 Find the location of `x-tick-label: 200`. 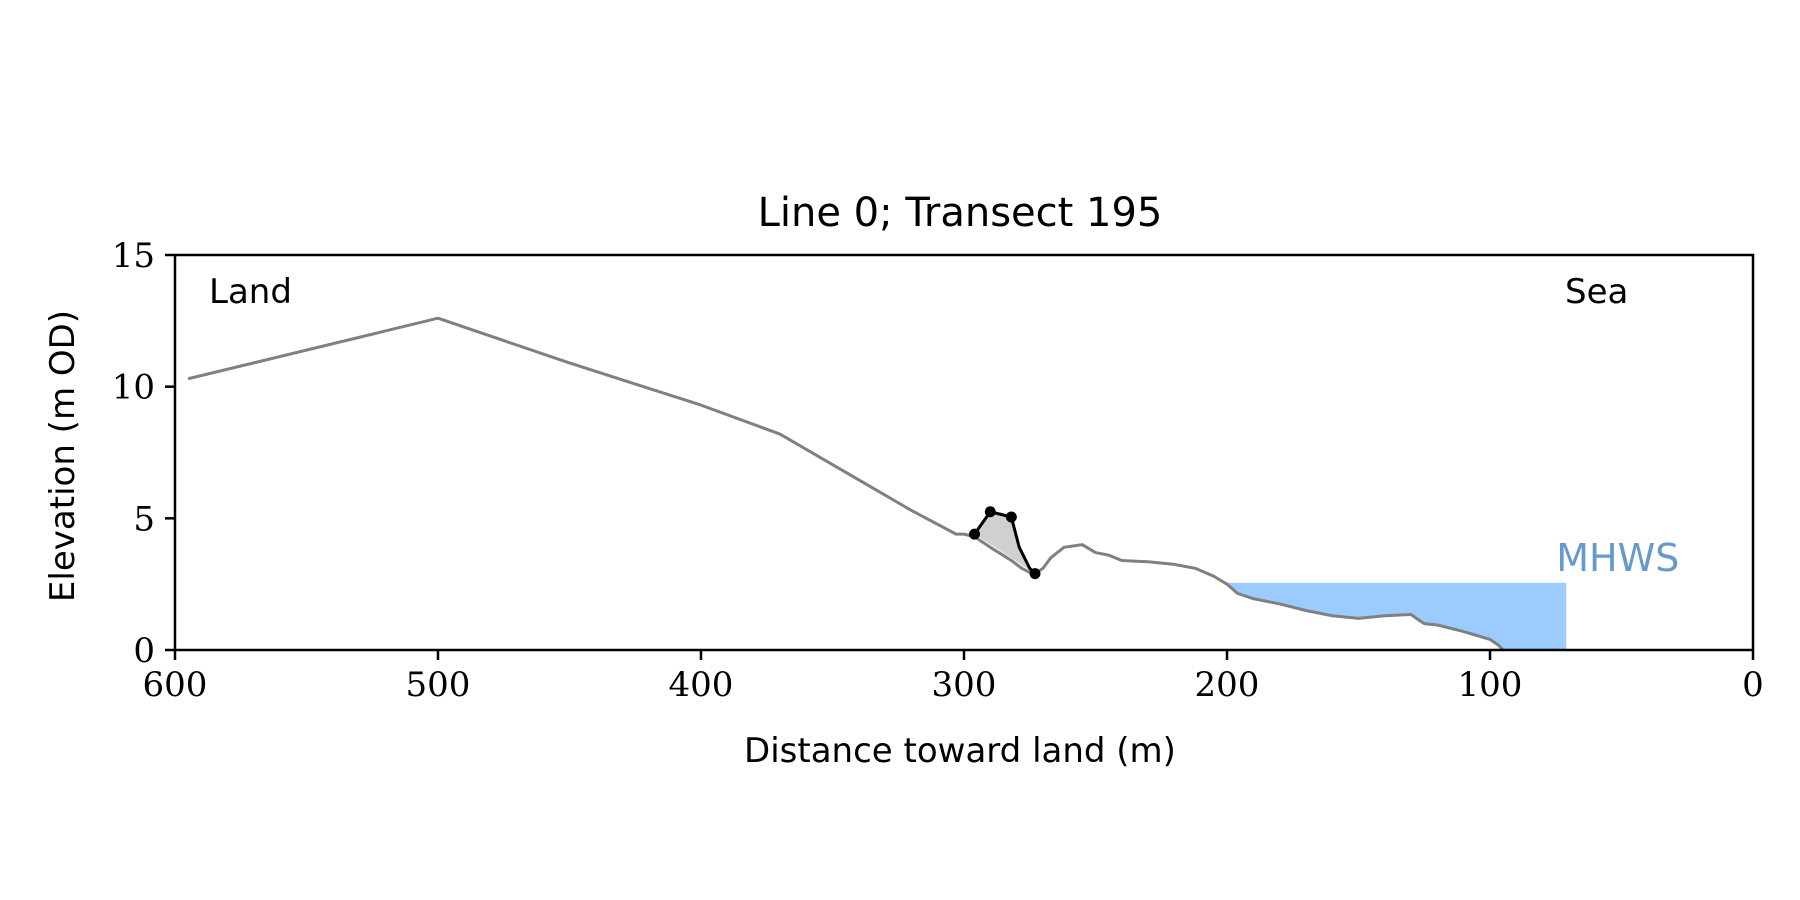

x-tick-label: 200 is located at coordinates (1227, 685).